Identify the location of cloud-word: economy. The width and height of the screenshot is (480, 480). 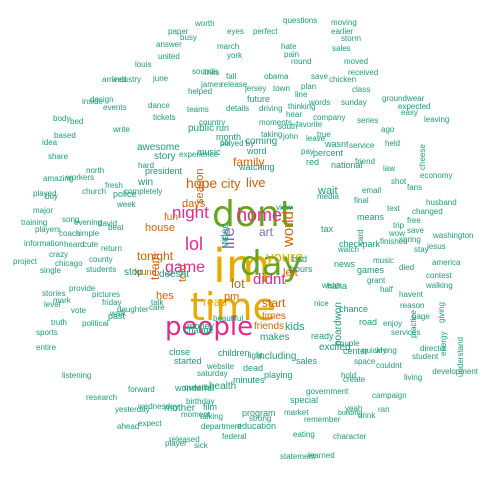
(436, 175).